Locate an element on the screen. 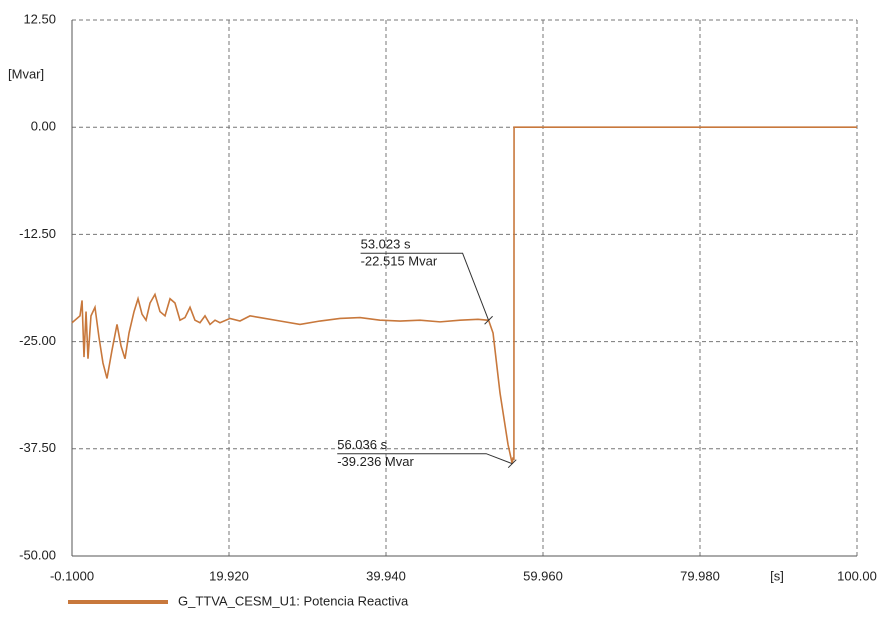 The height and width of the screenshot is (622, 894). annotation-x: 56.036 s is located at coordinates (362, 444).